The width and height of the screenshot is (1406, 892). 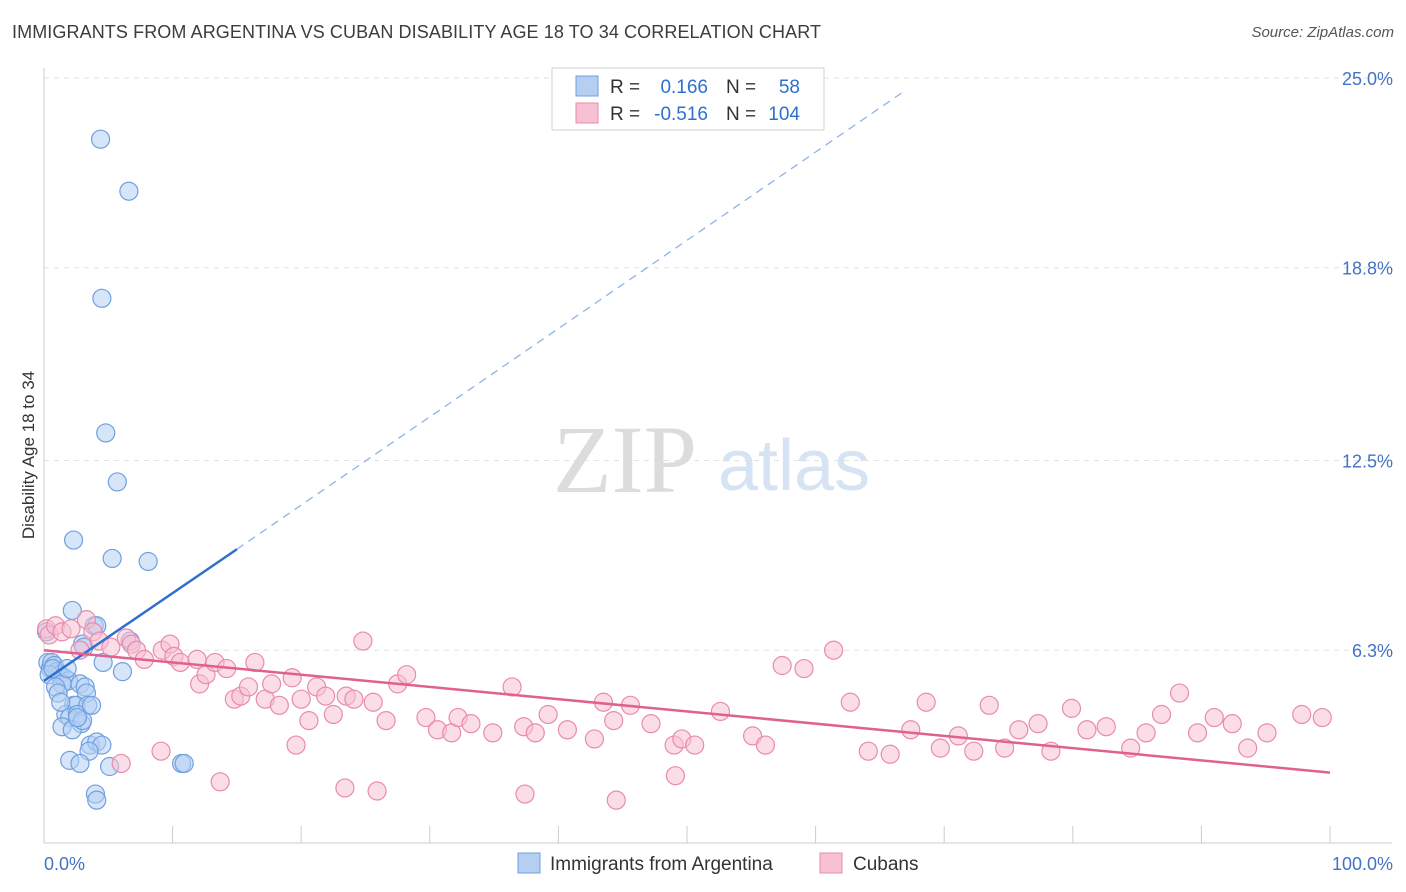 What do you see at coordinates (587, 113) in the screenshot?
I see `legend-swatch-cubans` at bounding box center [587, 113].